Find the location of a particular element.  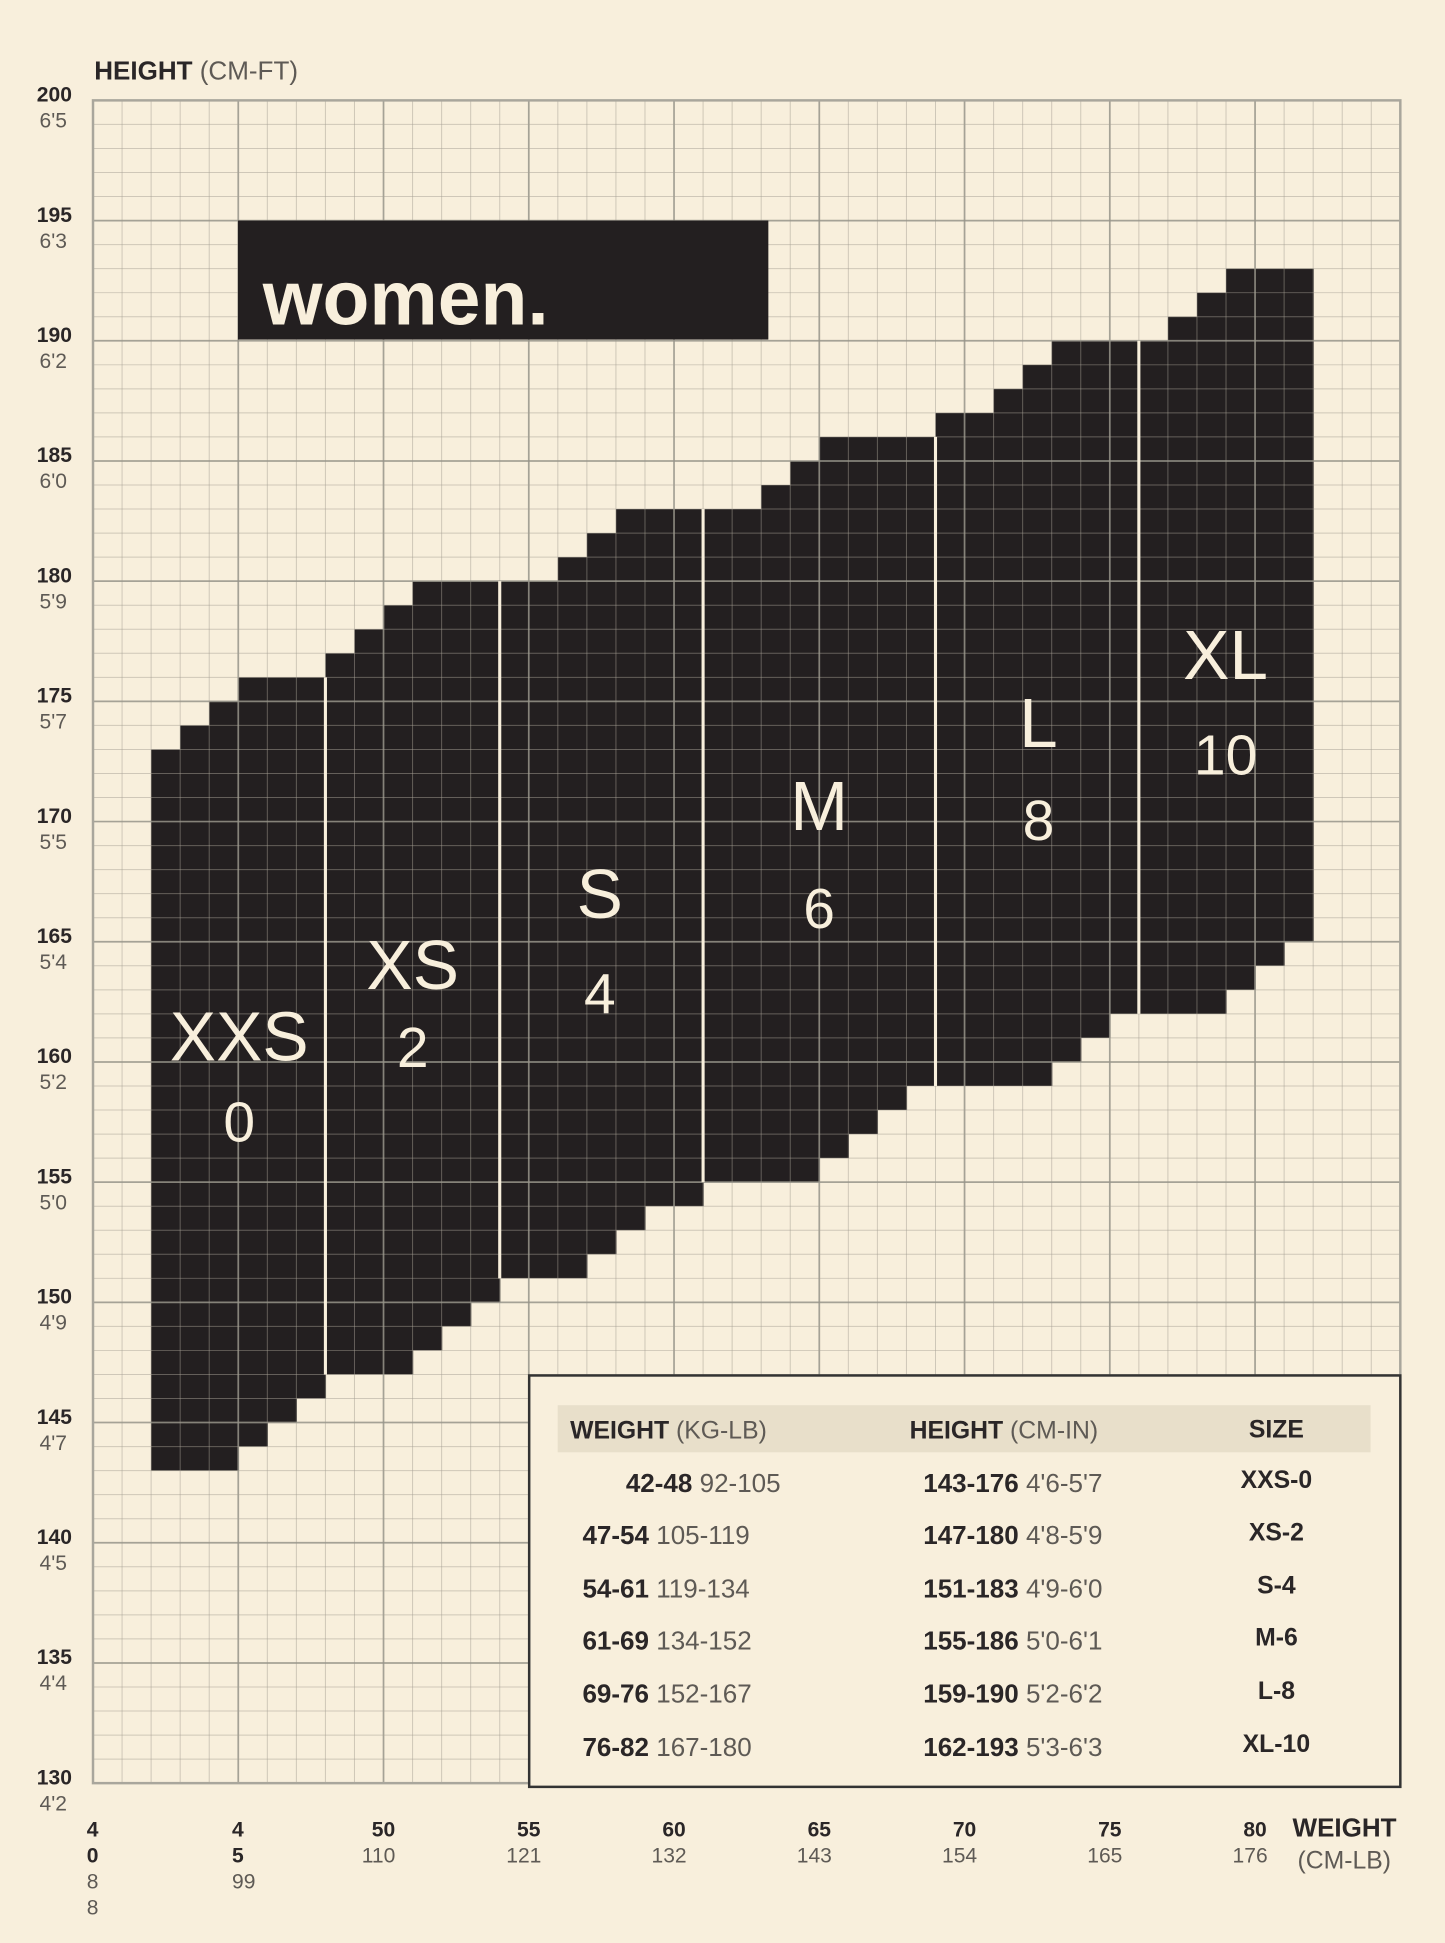

x-tick-lb: 132 is located at coordinates (669, 1855).